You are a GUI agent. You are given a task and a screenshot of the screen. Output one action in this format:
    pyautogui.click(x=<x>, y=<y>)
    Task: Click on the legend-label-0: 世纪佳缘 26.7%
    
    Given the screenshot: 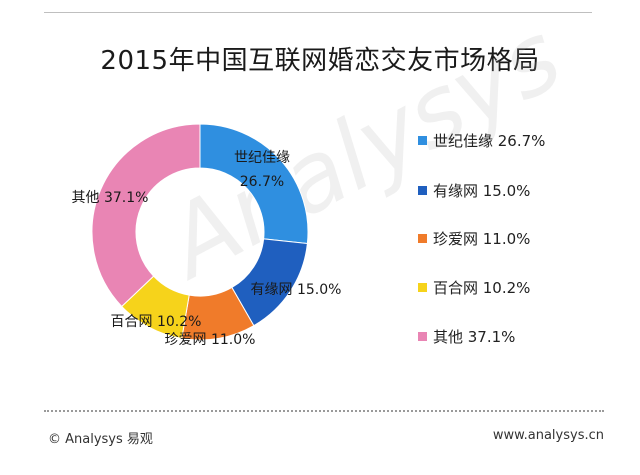 What is the action you would take?
    pyautogui.click(x=489, y=141)
    